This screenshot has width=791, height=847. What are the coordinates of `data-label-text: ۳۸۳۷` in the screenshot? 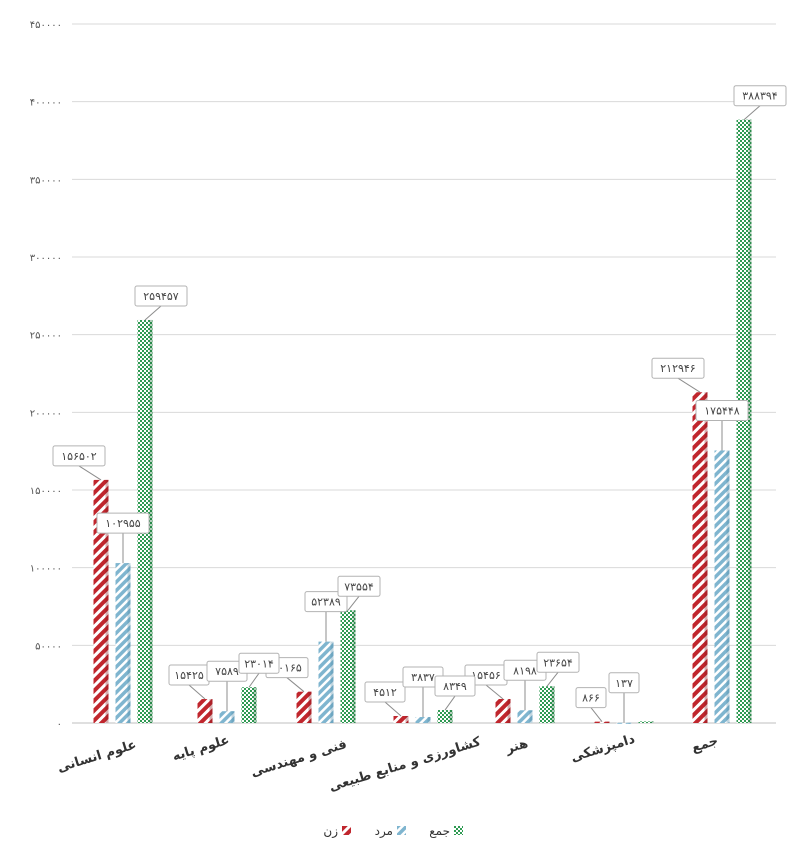 It's located at (423, 677).